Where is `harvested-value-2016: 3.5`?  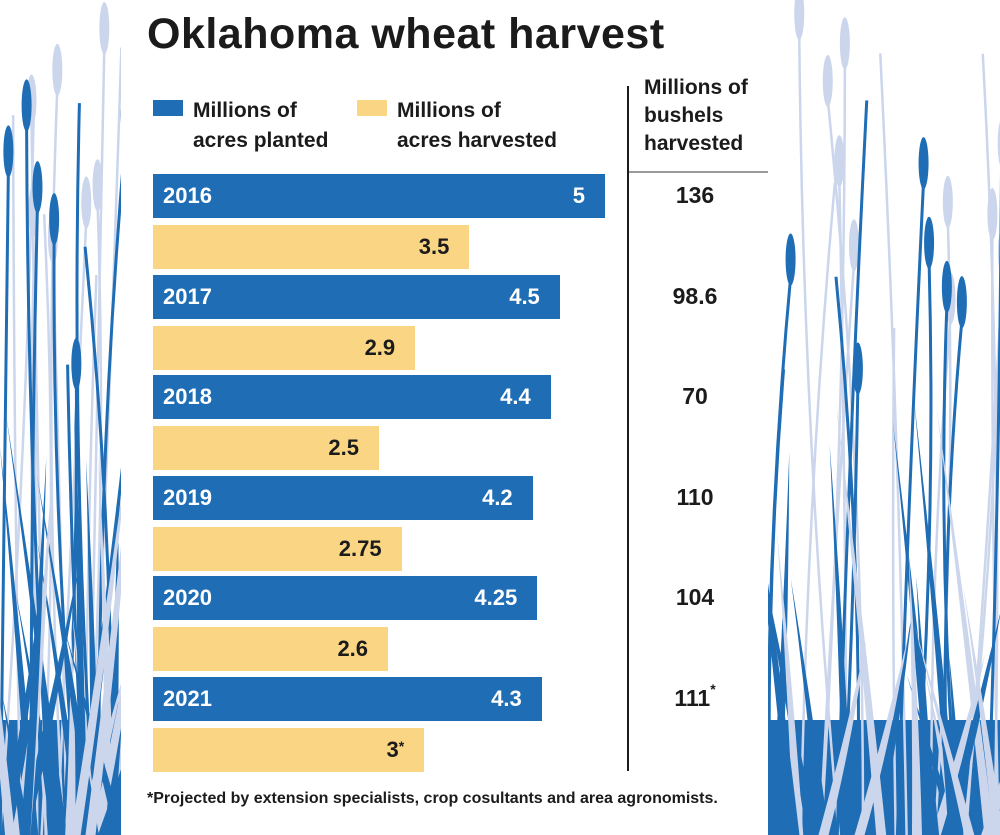 harvested-value-2016: 3.5 is located at coordinates (434, 246).